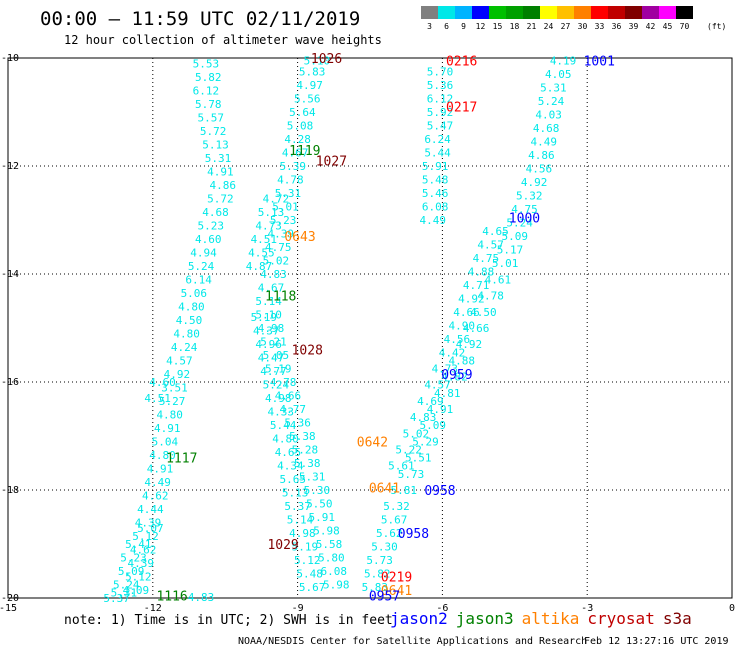 The width and height of the screenshot is (740, 650). I want to click on wave-height-reading: 5.01, so click(285, 207).